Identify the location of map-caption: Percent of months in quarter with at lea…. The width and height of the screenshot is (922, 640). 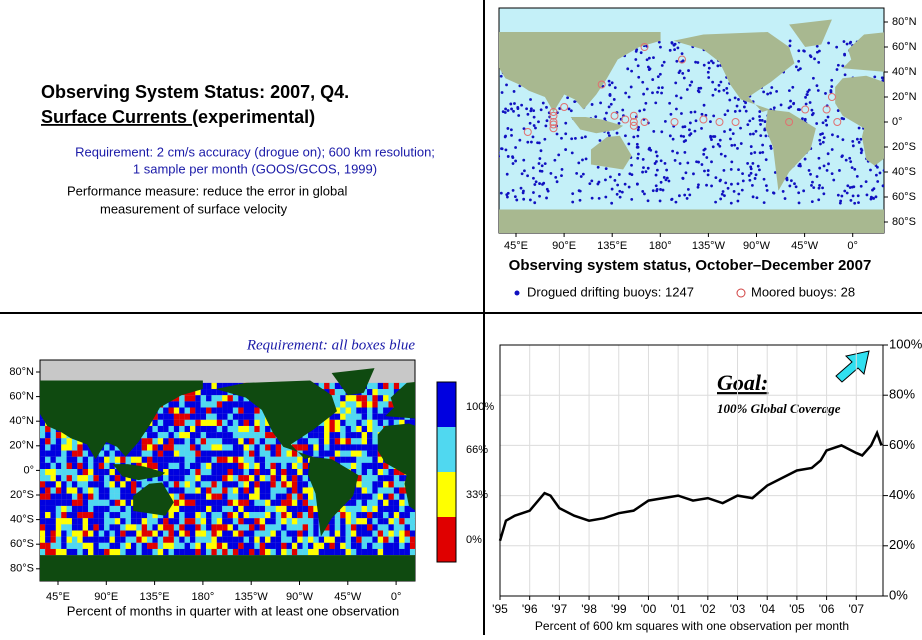
(233, 610).